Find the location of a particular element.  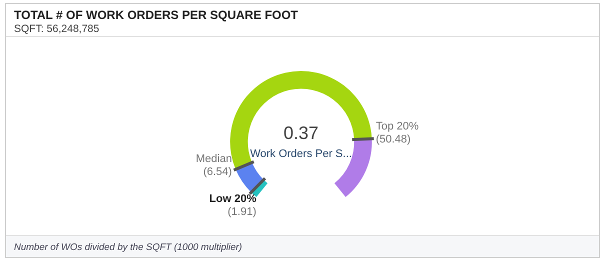

text: 0.37 is located at coordinates (301, 132).